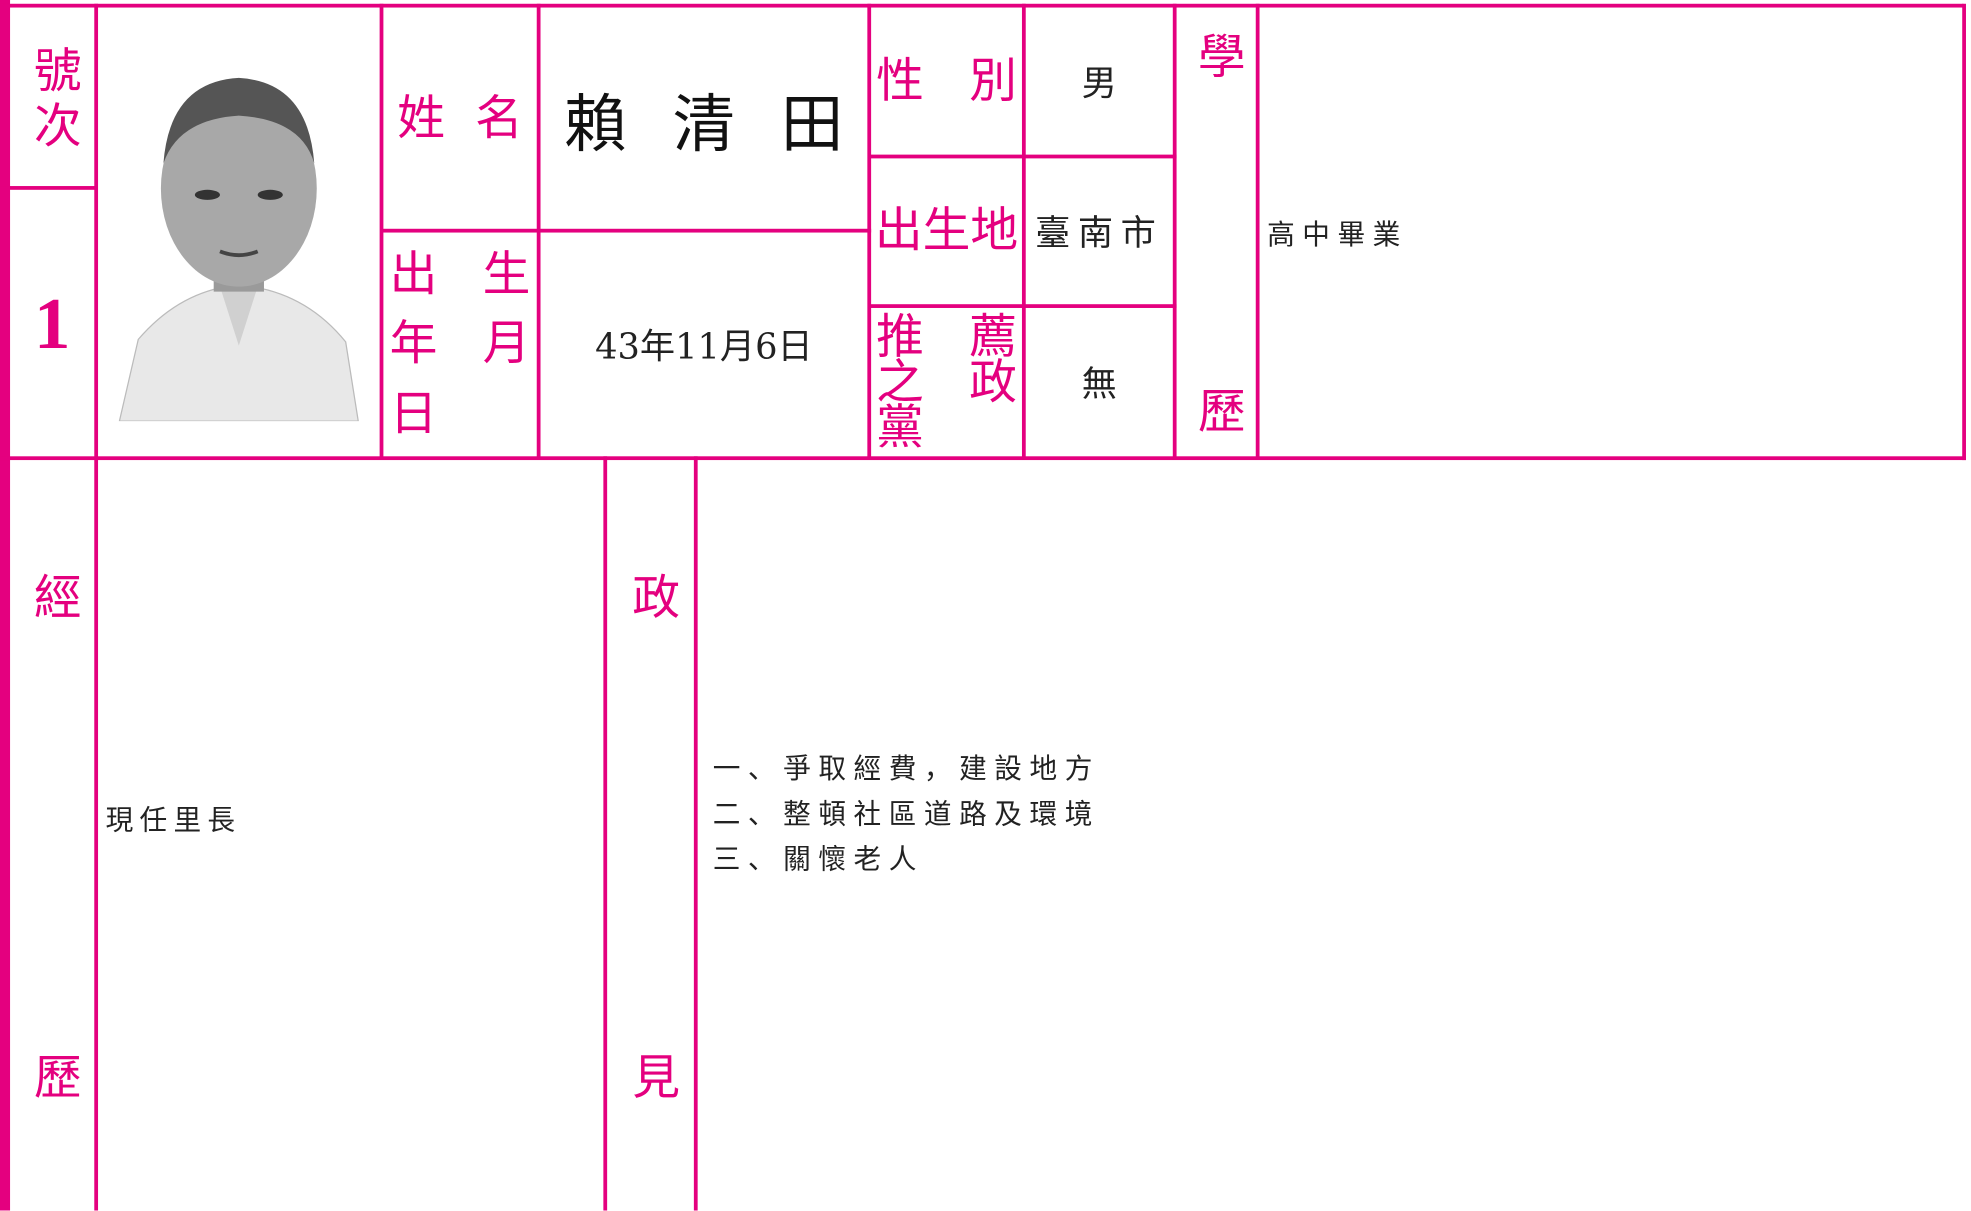 This screenshot has width=1971, height=1211. I want to click on platform-list: 一、爭取經費，建設地方 二、整頓社區道路及環境 三、關懷老人, so click(906, 816).